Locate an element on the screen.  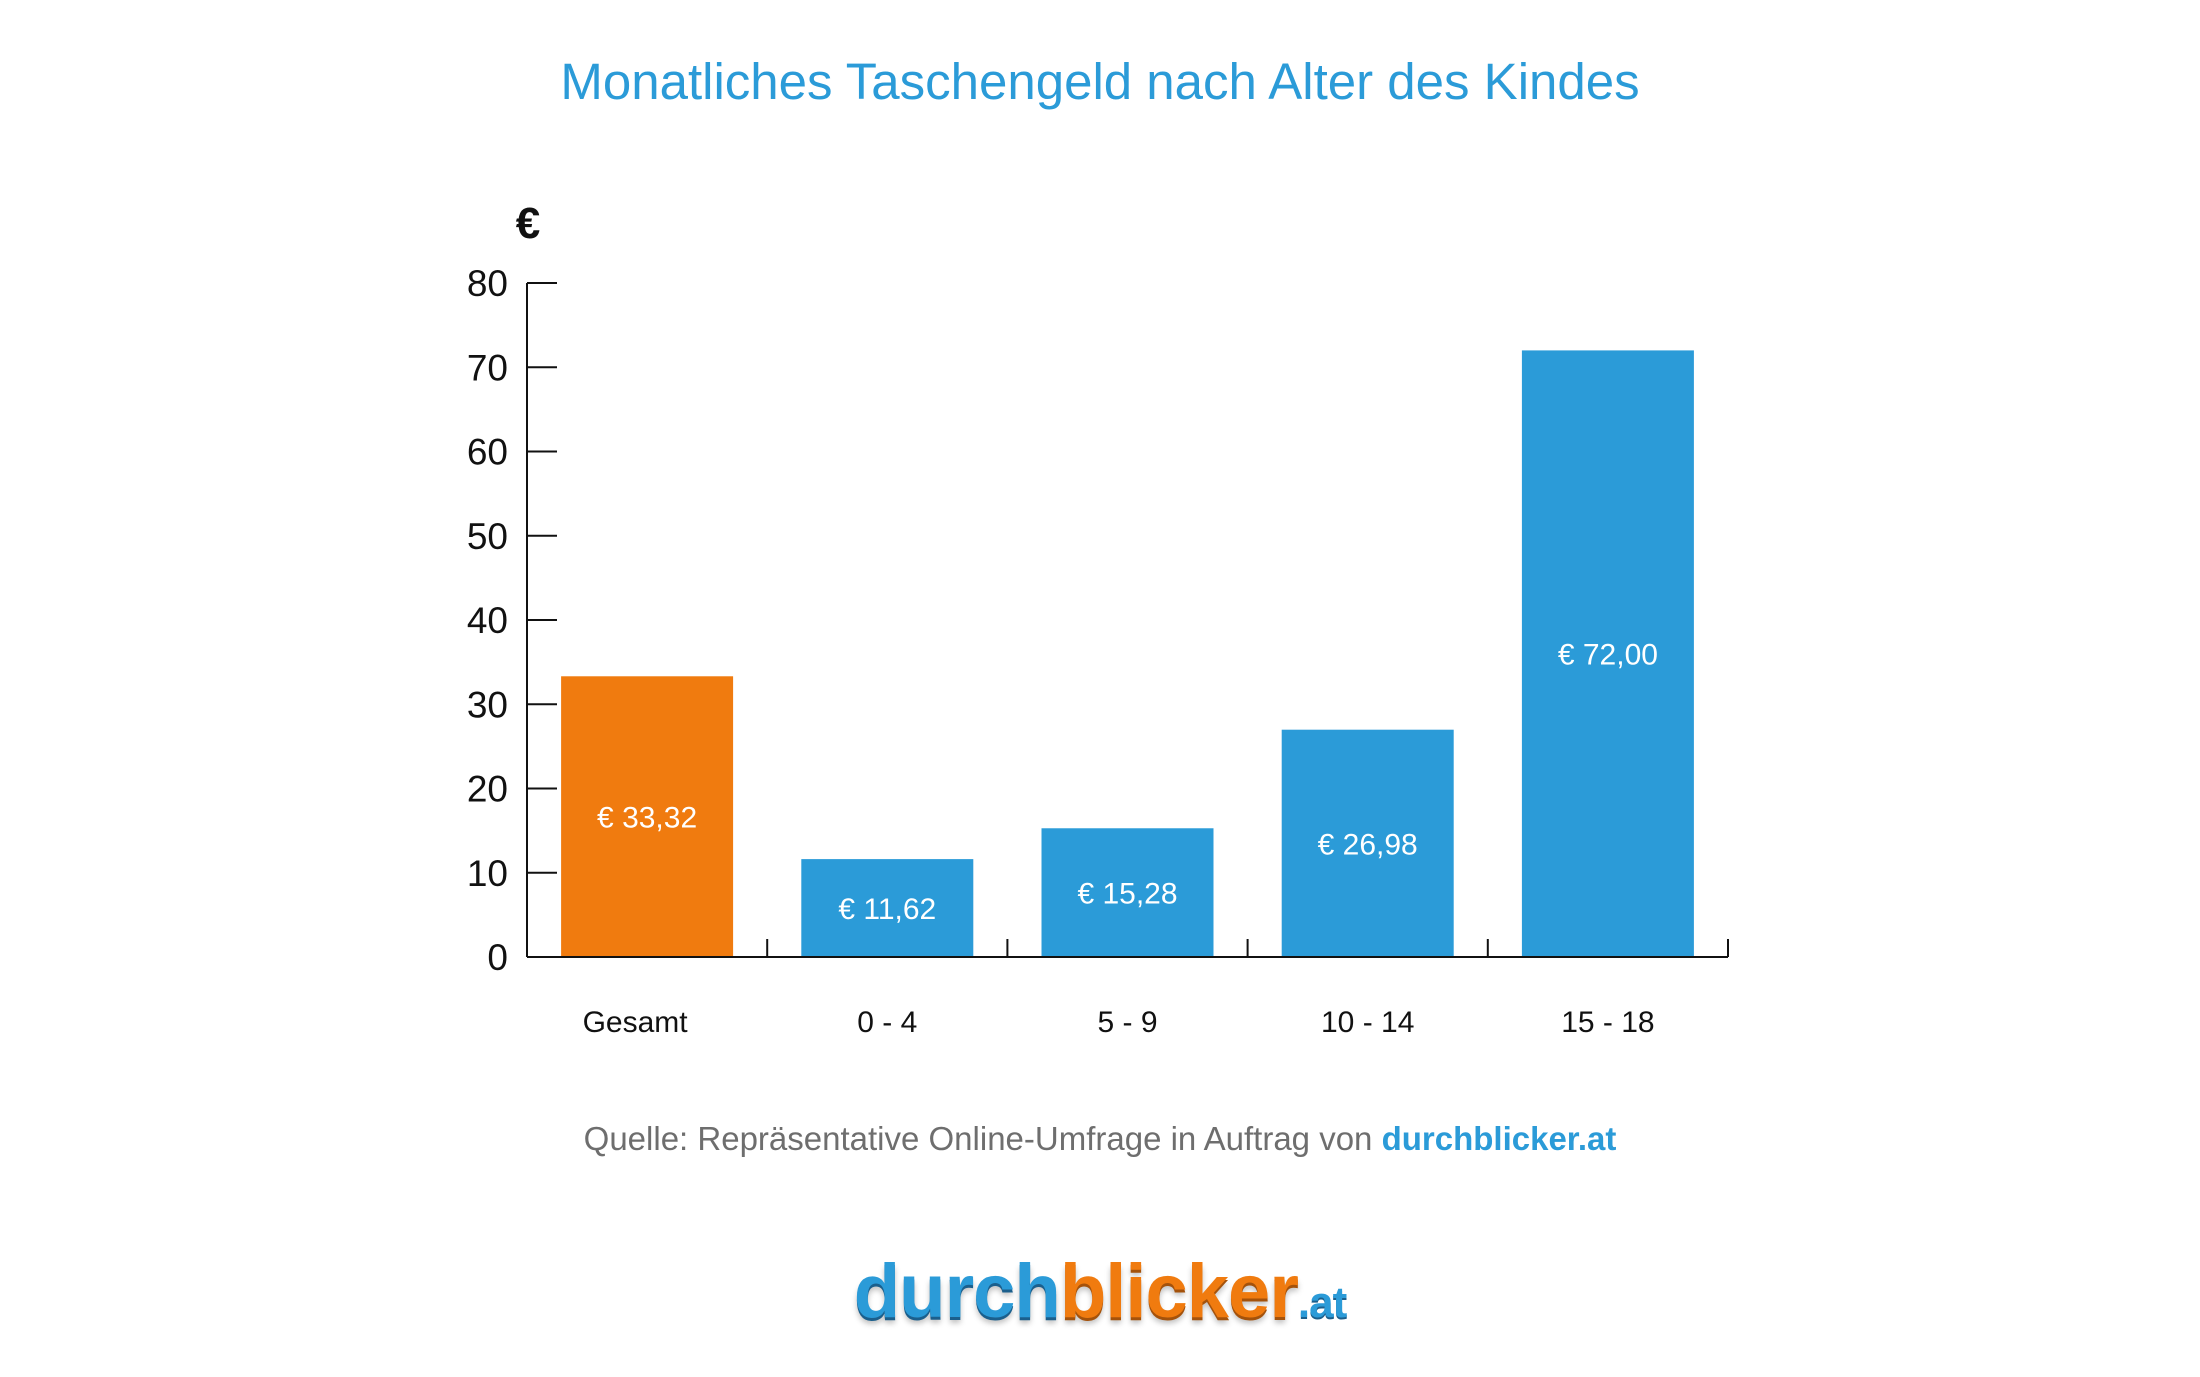
bar-value-label-4: € 72,00 is located at coordinates (1608, 655).